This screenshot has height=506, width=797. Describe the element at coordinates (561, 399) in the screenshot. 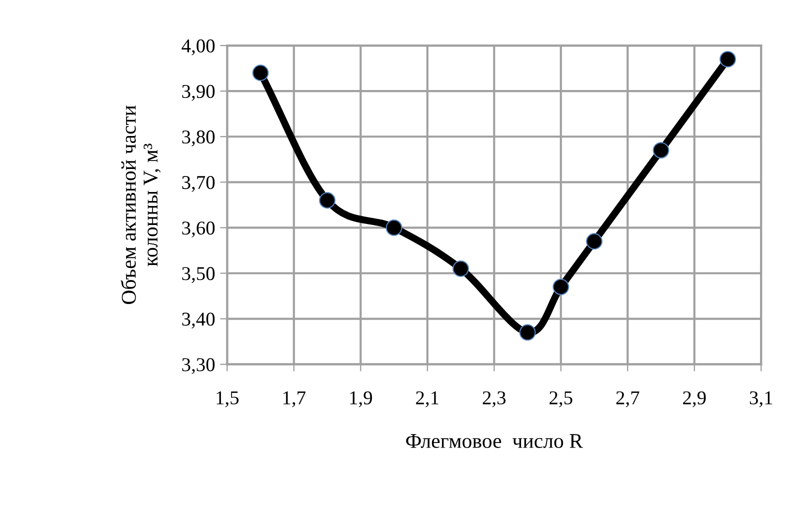

I see `x-tick-label: 2,5` at that location.